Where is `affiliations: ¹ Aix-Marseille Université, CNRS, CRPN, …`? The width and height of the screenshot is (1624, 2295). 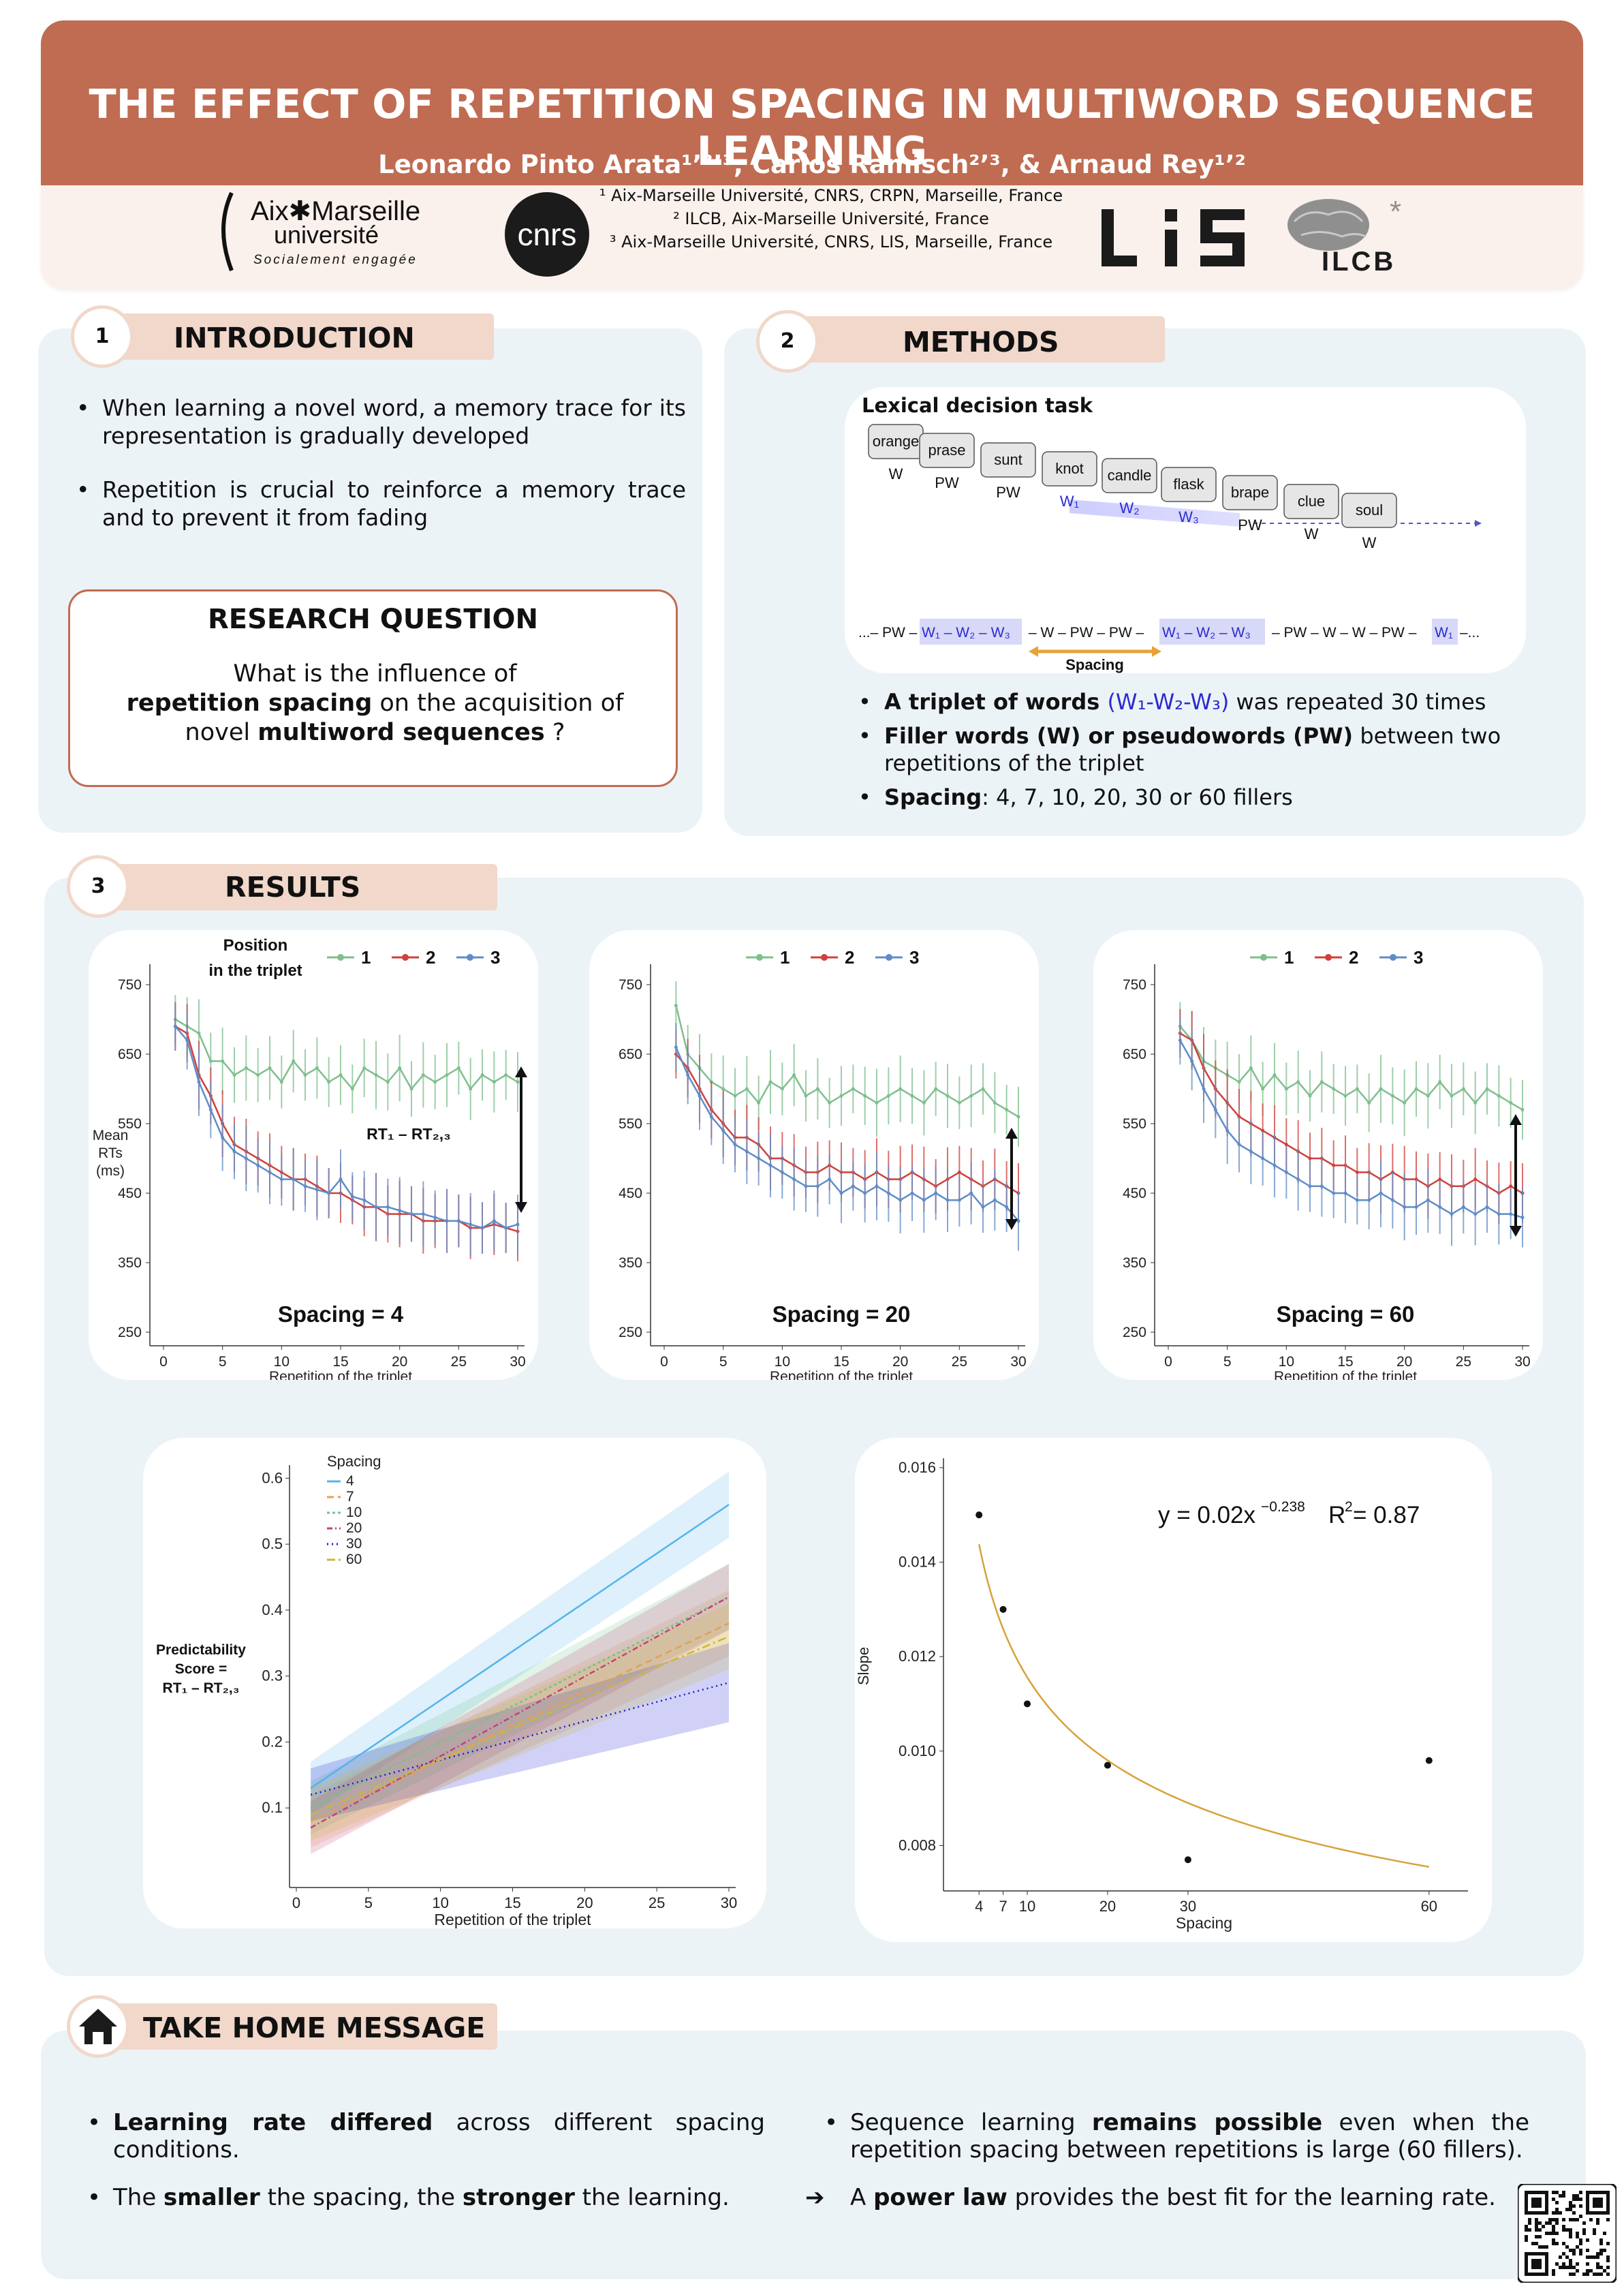
affiliations: ¹ Aix-Marseille Université, CNRS, CRPN, … is located at coordinates (831, 219).